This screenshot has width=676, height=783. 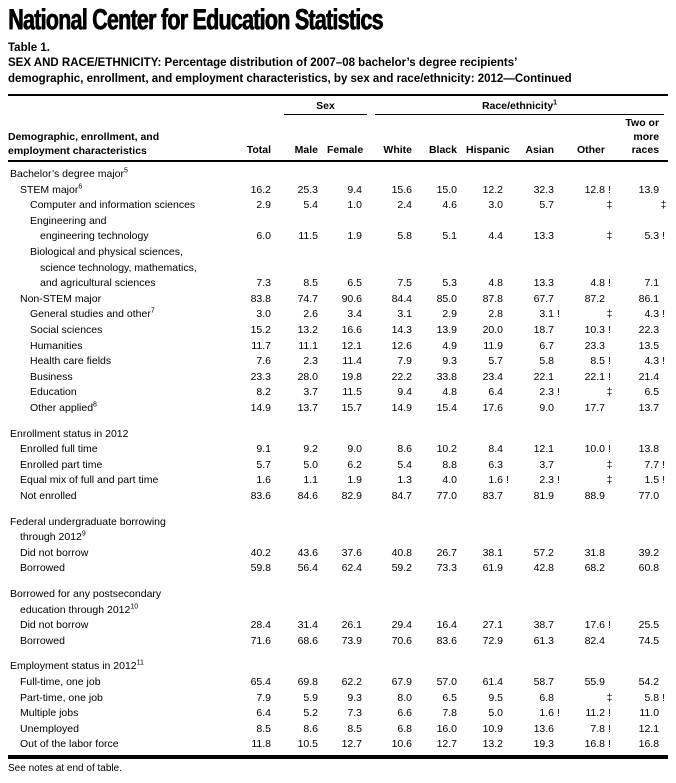 I want to click on value-cell: 81.9, so click(x=543, y=495).